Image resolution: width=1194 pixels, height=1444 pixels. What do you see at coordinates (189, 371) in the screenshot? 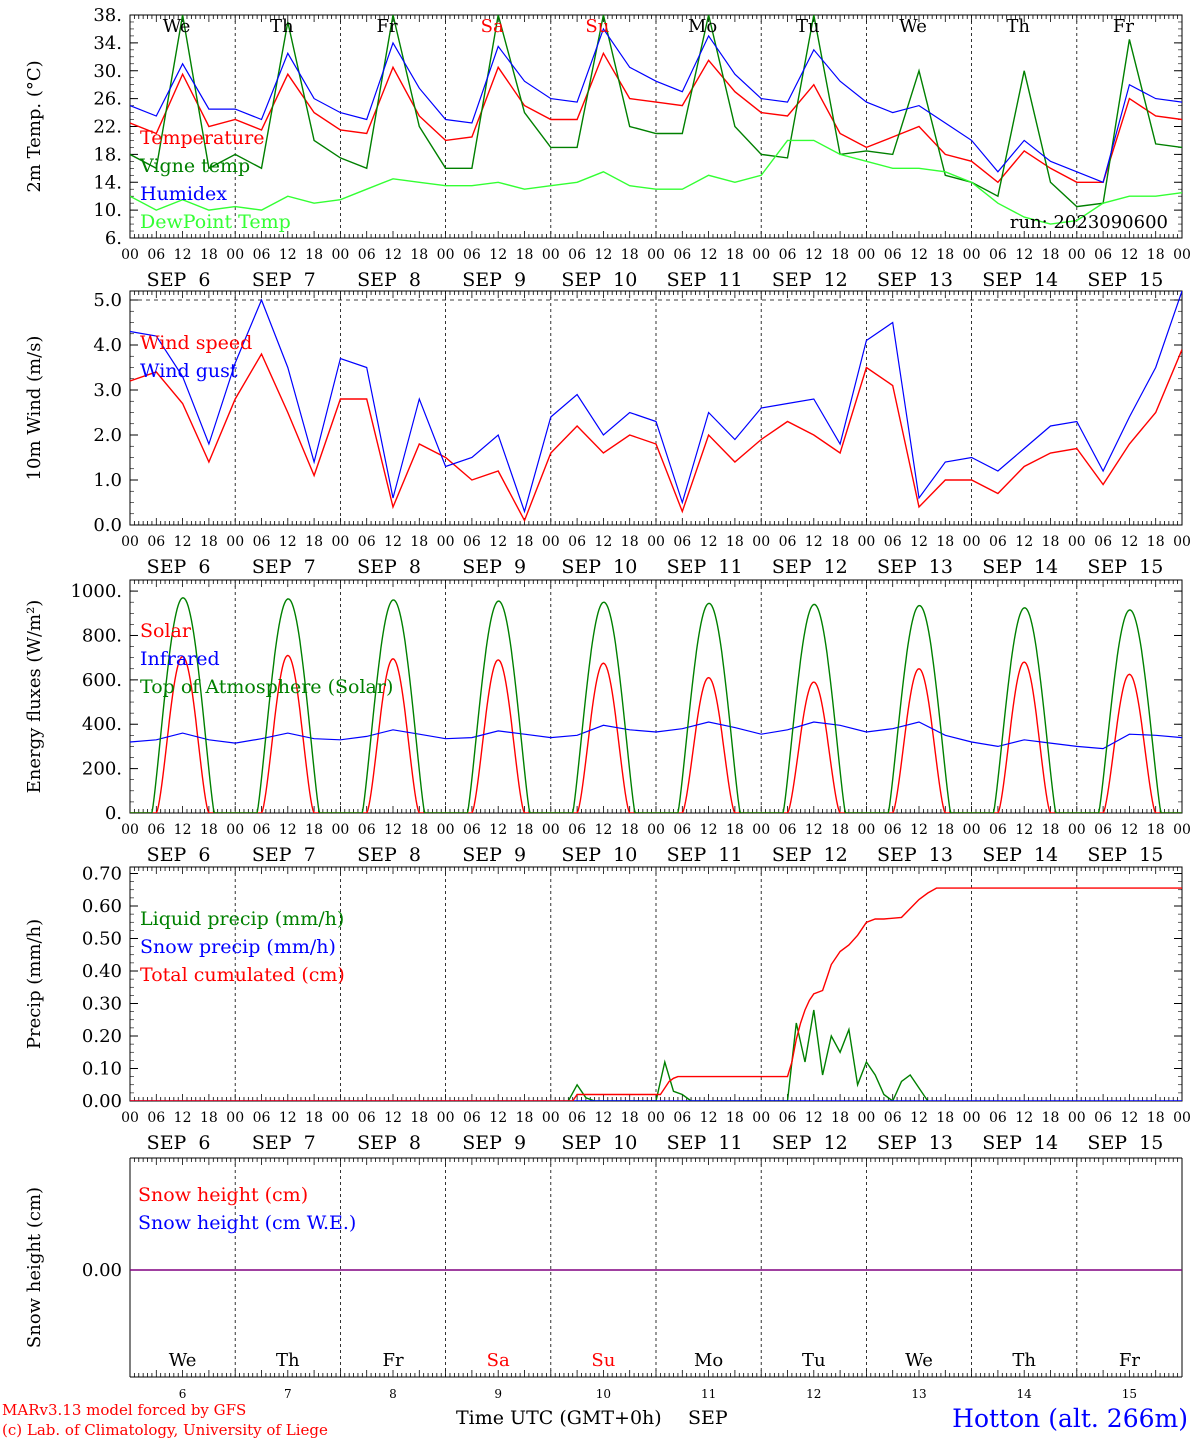
I see `legend-entry: Wind gust` at bounding box center [189, 371].